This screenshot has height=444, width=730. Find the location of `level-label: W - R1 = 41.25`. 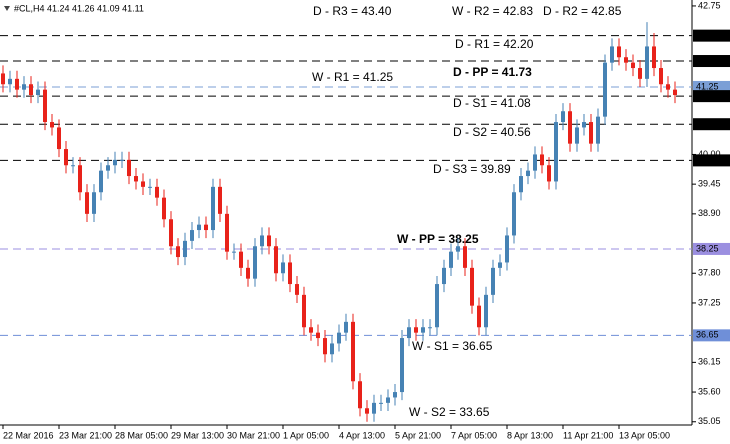

level-label: W - R1 = 41.25 is located at coordinates (352, 77).